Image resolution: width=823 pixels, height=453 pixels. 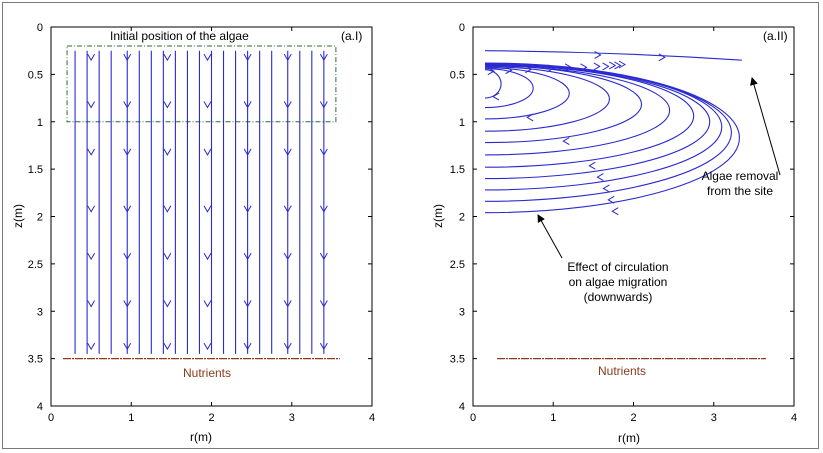 What do you see at coordinates (207, 373) in the screenshot?
I see `nutrients-label-left: Nutrients` at bounding box center [207, 373].